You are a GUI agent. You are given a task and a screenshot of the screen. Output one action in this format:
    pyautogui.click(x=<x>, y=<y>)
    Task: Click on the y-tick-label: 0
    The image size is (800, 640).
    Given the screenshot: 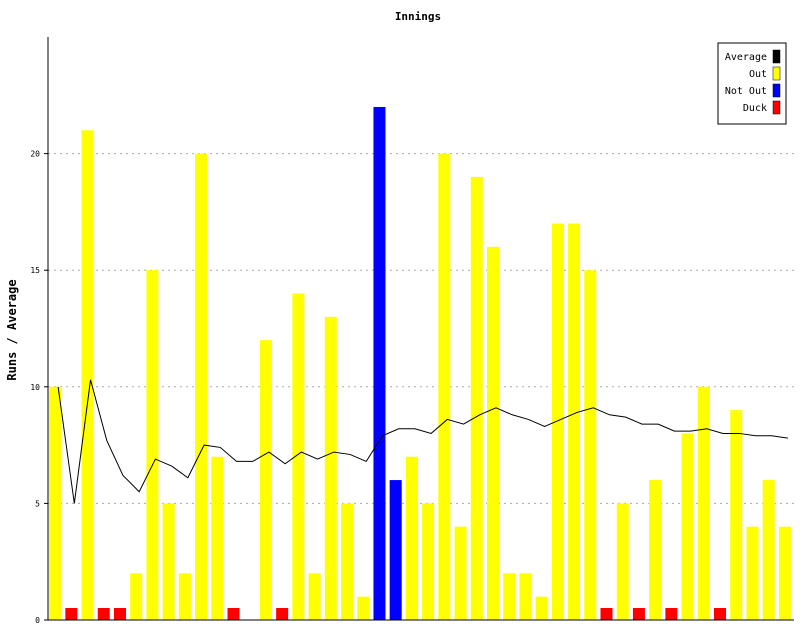 What is the action you would take?
    pyautogui.click(x=37, y=620)
    